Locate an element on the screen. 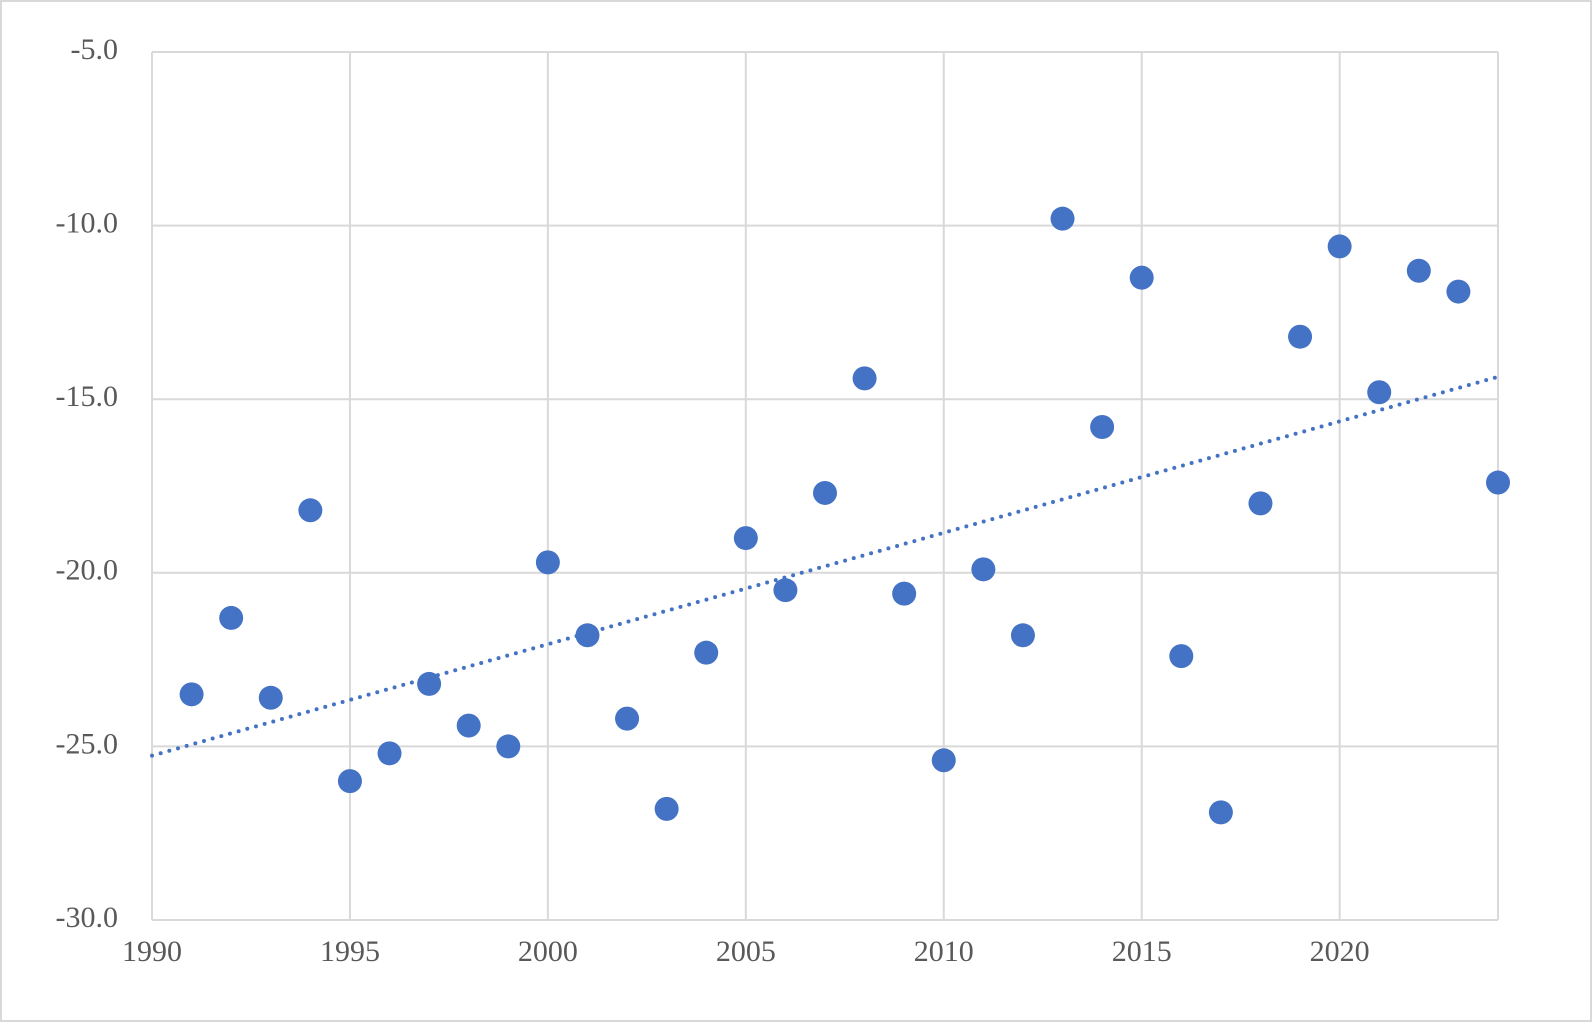  y-tick-label: -25.0 is located at coordinates (87, 743).